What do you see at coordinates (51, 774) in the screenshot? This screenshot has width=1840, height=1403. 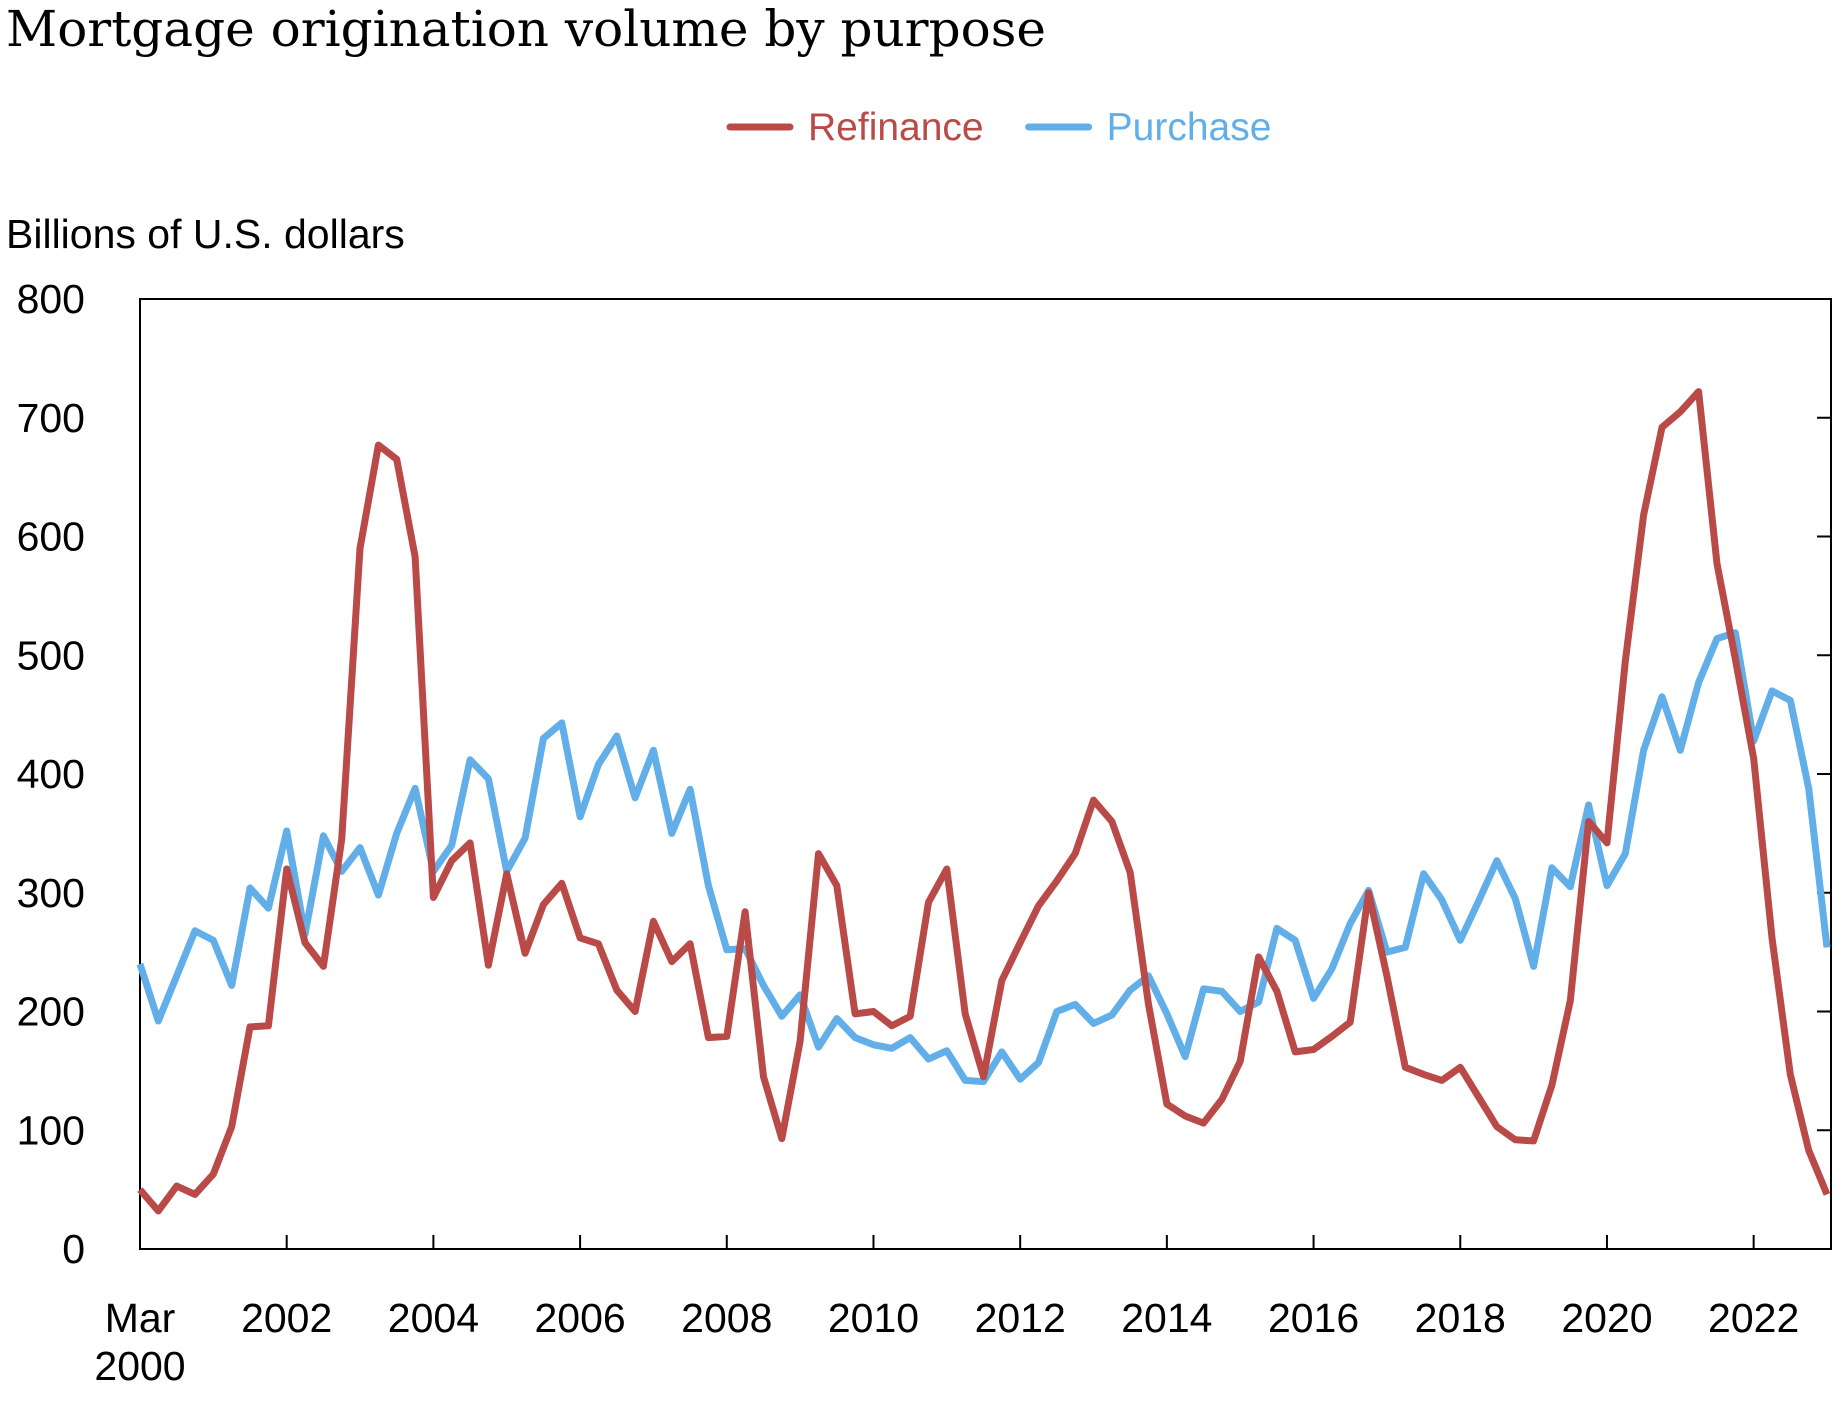 I see `y-tick-label: 400` at bounding box center [51, 774].